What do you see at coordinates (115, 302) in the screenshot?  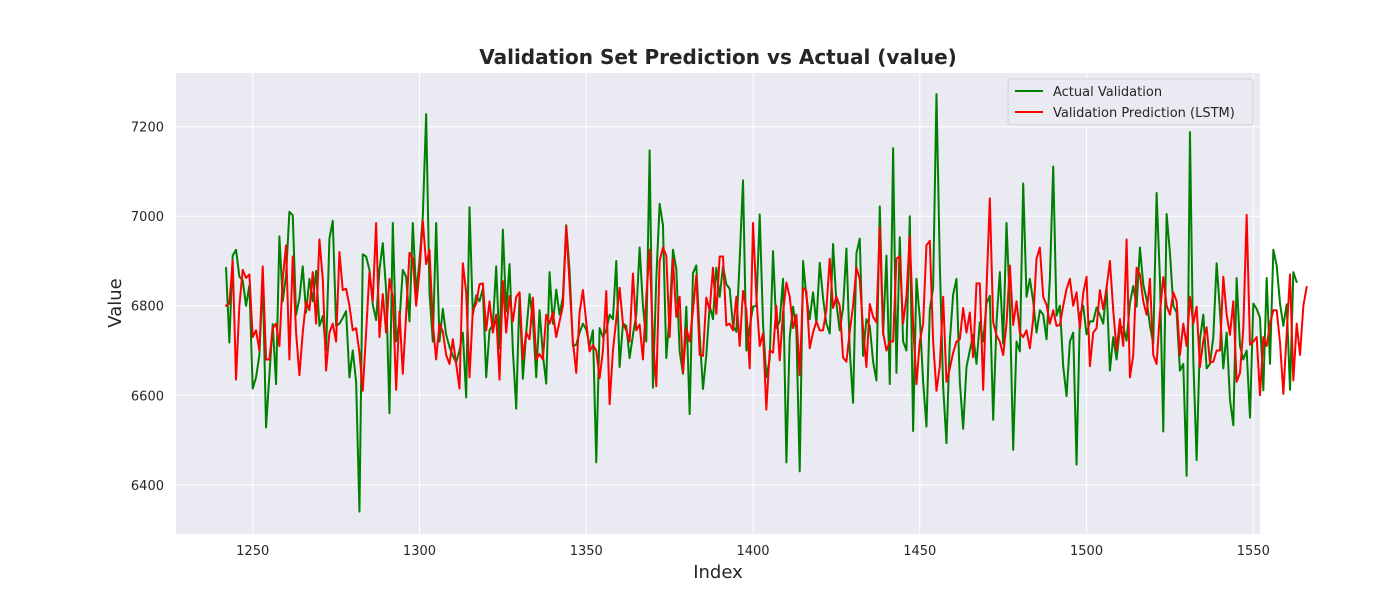 I see `y-axis-label: Value` at bounding box center [115, 302].